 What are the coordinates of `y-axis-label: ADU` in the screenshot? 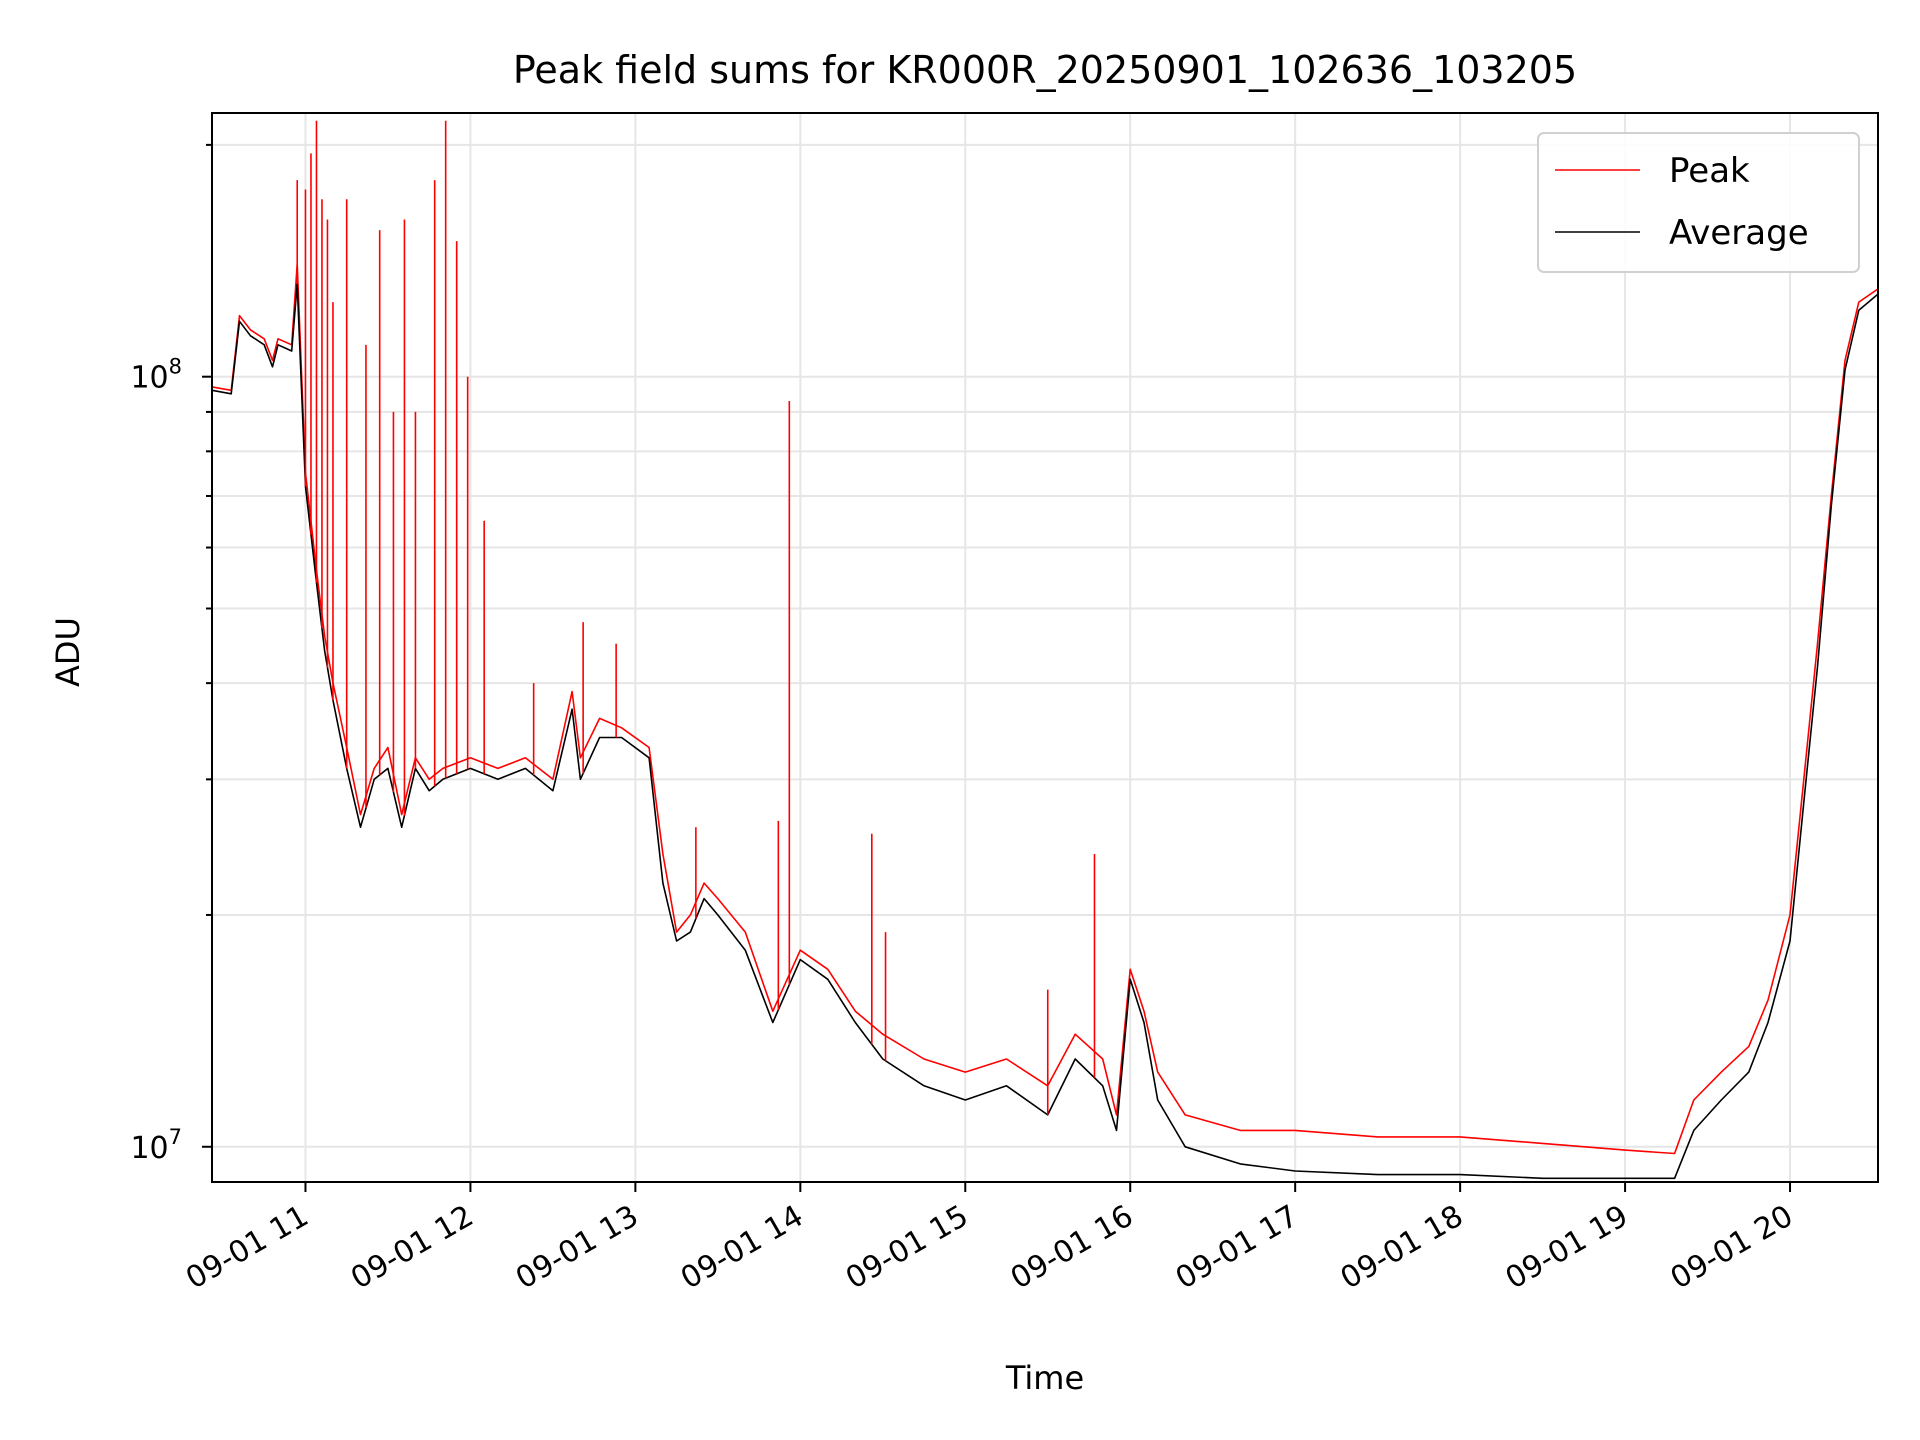 It's located at (68, 652).